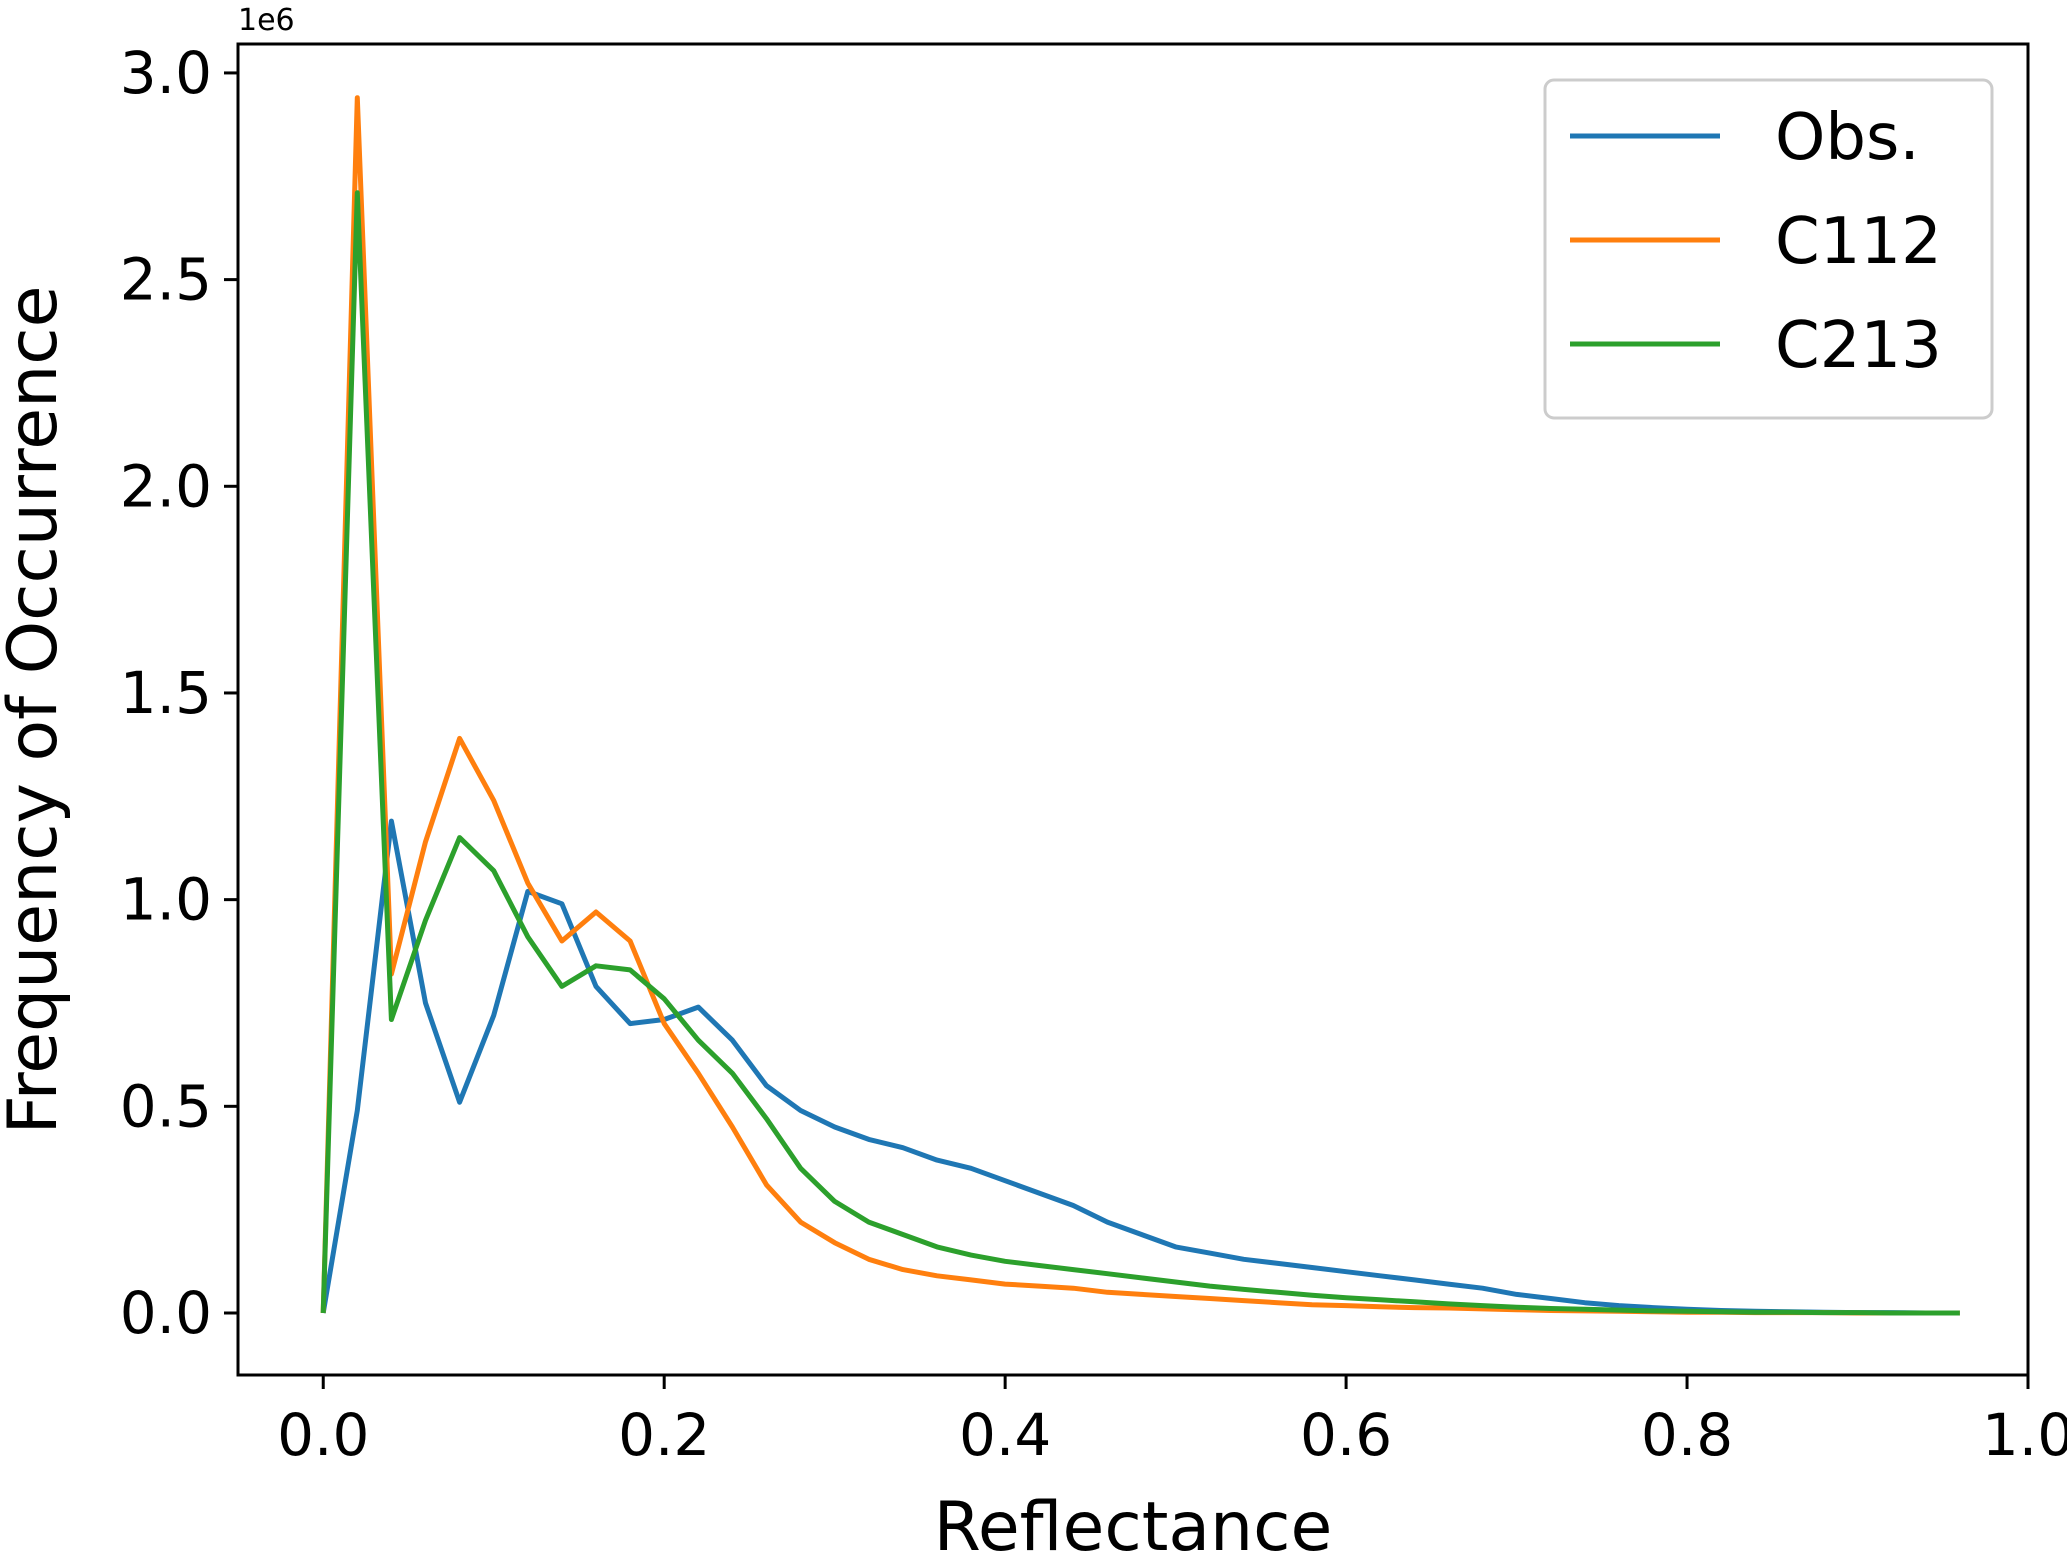 The image size is (2067, 1554). Describe the element at coordinates (166, 280) in the screenshot. I see `y-tick-label: 2.5` at that location.